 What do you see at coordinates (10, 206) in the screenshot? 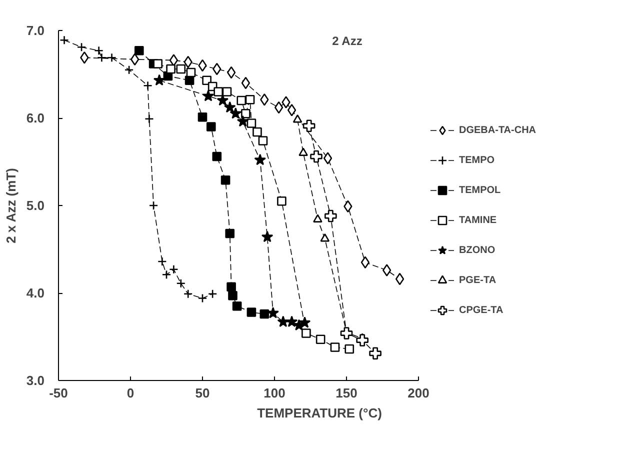
I see `y-axis-title: 2 x Azz (mT)` at bounding box center [10, 206].